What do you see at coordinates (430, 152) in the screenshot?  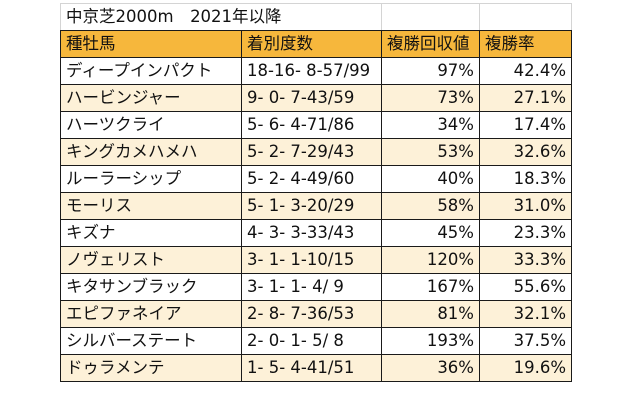 I see `place-return-cell: 53%` at bounding box center [430, 152].